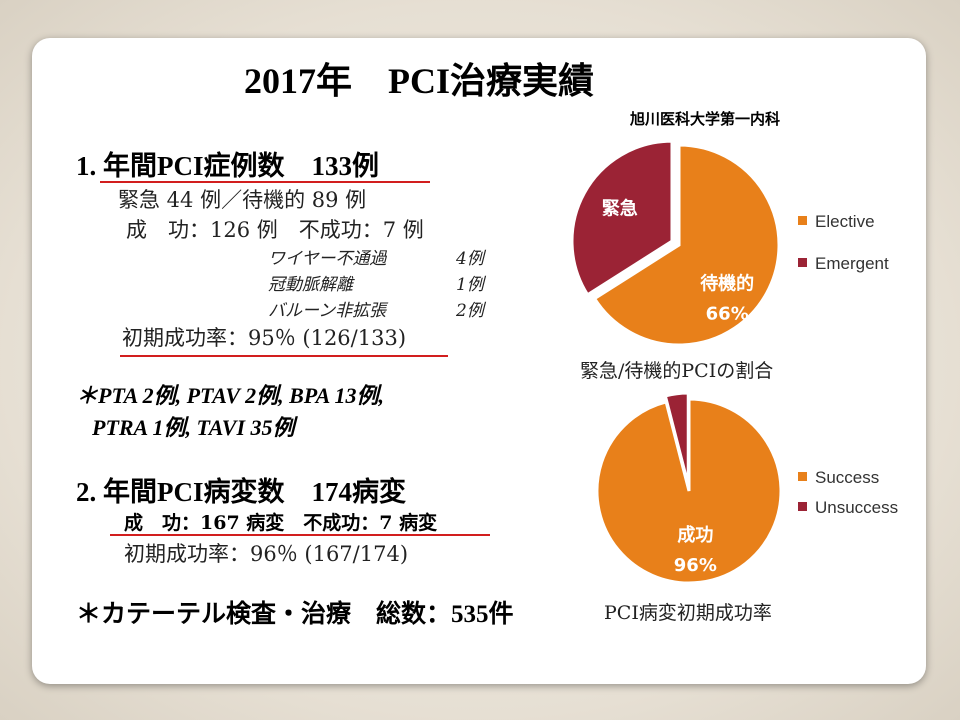 This screenshot has width=960, height=720. What do you see at coordinates (419, 81) in the screenshot?
I see `page-title: 2017年 PCI治療実績` at bounding box center [419, 81].